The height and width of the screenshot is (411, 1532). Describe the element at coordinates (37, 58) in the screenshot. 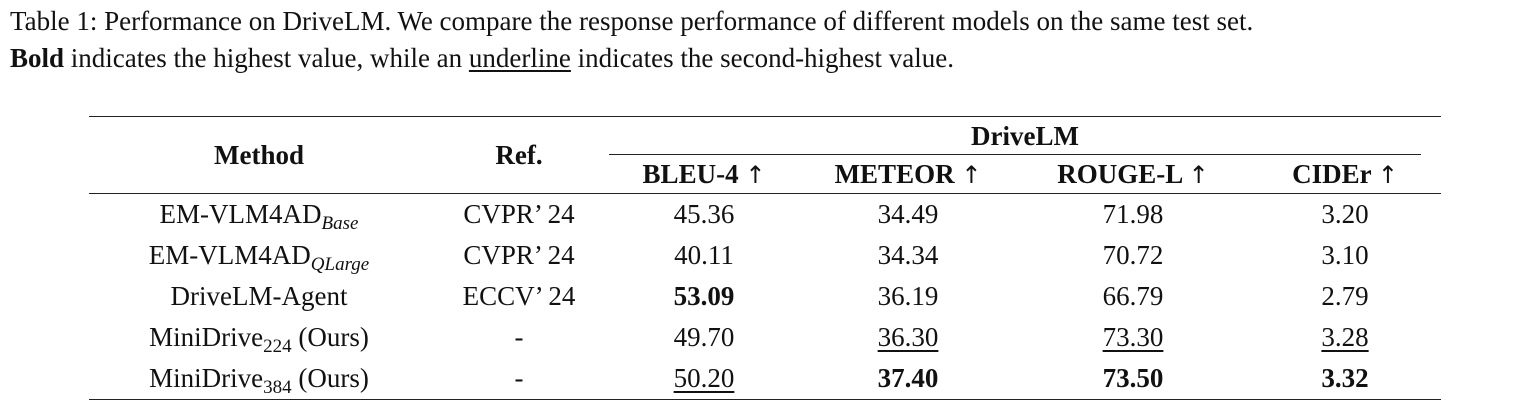

I see `caption-bold-word: Bold` at that location.